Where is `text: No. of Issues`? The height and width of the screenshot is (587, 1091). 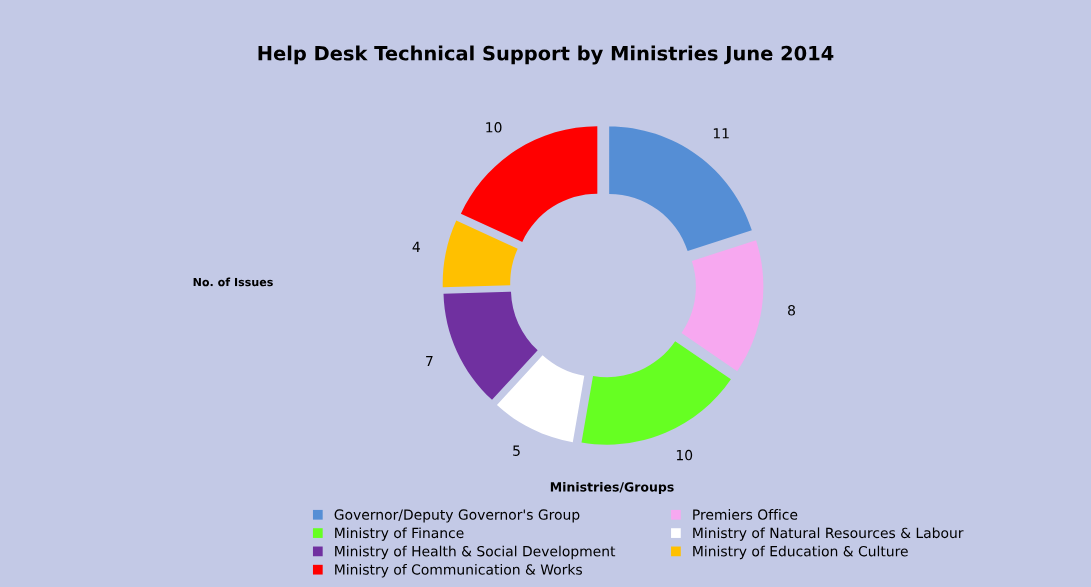 text: No. of Issues is located at coordinates (233, 282).